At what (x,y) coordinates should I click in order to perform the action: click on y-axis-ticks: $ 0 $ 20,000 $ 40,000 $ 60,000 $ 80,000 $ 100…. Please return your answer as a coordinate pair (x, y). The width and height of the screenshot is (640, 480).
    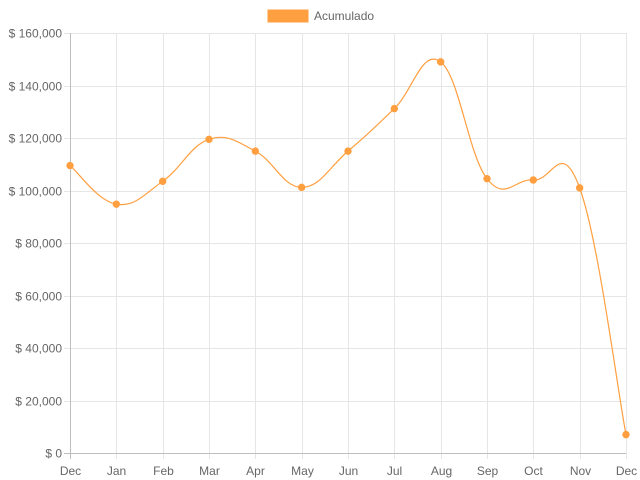
    Looking at the image, I should click on (36, 244).